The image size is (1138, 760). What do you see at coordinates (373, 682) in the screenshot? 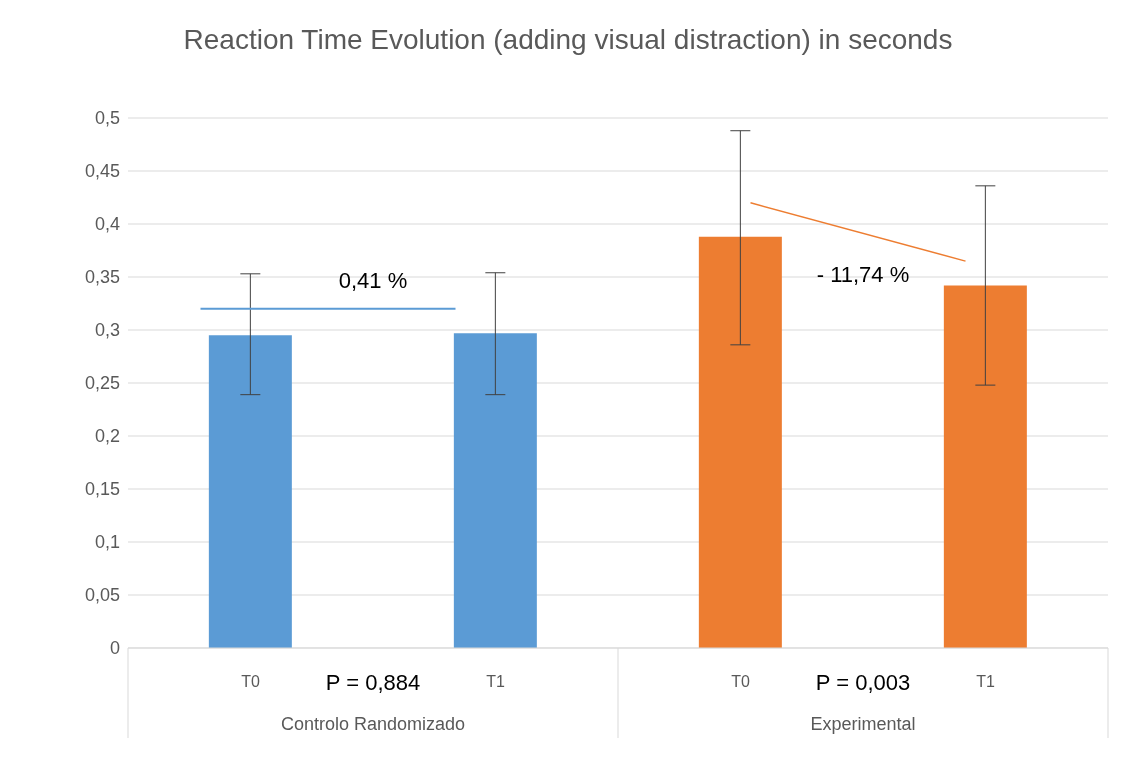
I see `text: P = 0,884` at bounding box center [373, 682].